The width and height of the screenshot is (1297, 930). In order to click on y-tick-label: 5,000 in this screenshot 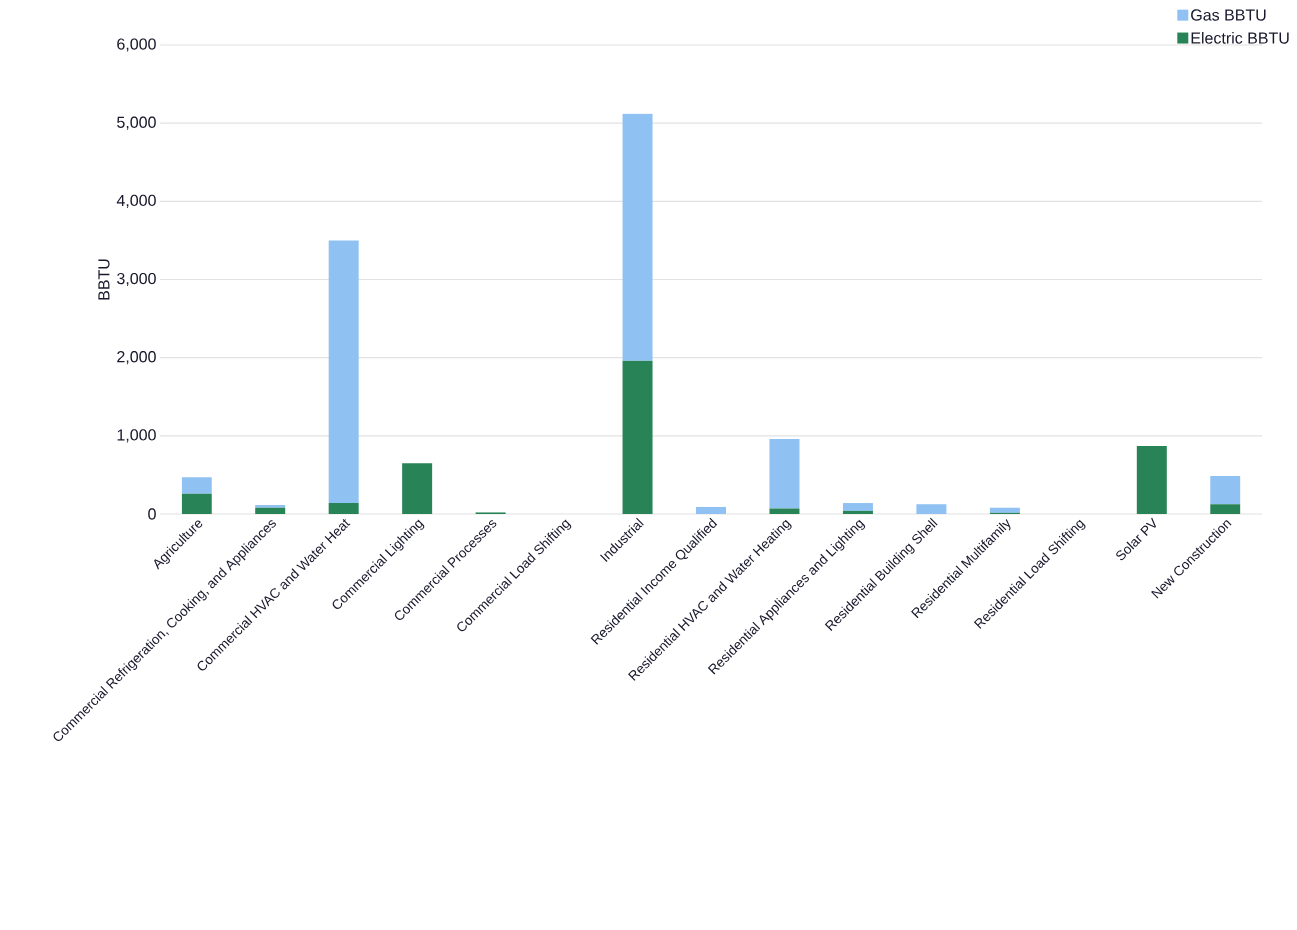, I will do `click(136, 123)`.